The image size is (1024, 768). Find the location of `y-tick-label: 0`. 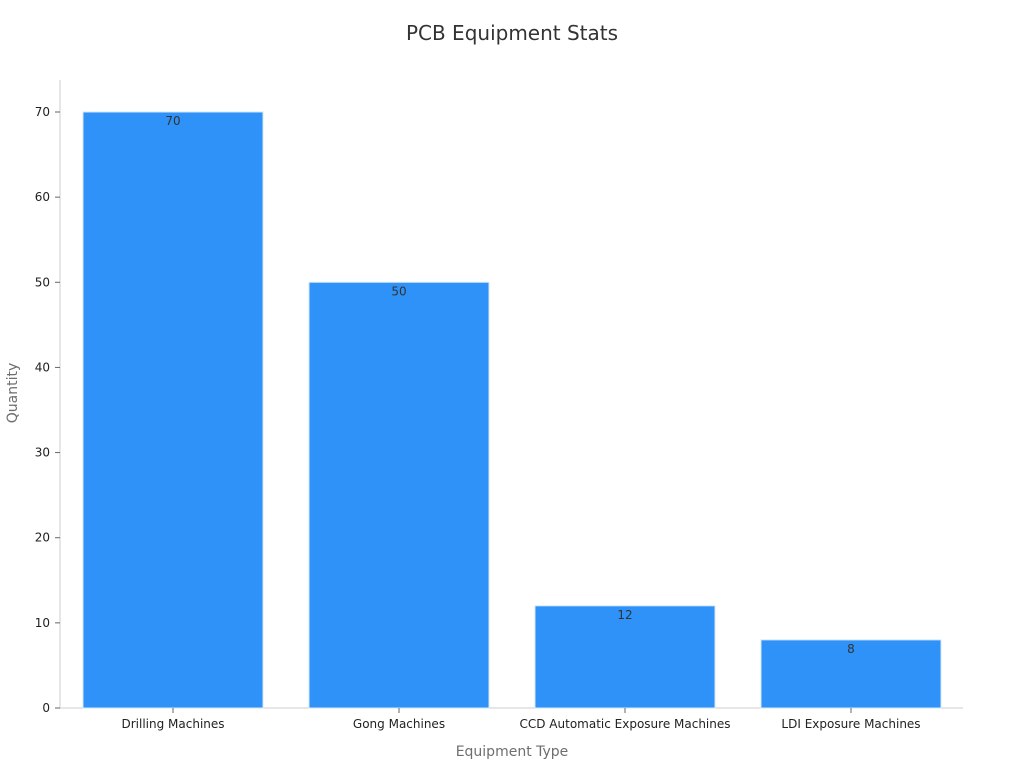

y-tick-label: 0 is located at coordinates (46, 708).